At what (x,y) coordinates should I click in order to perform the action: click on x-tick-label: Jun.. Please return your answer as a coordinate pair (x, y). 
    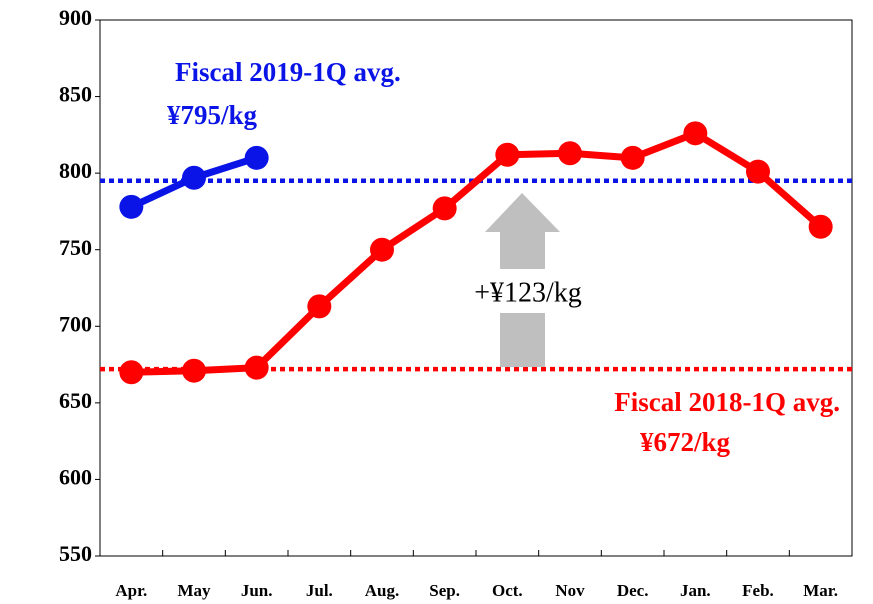
    Looking at the image, I should click on (257, 590).